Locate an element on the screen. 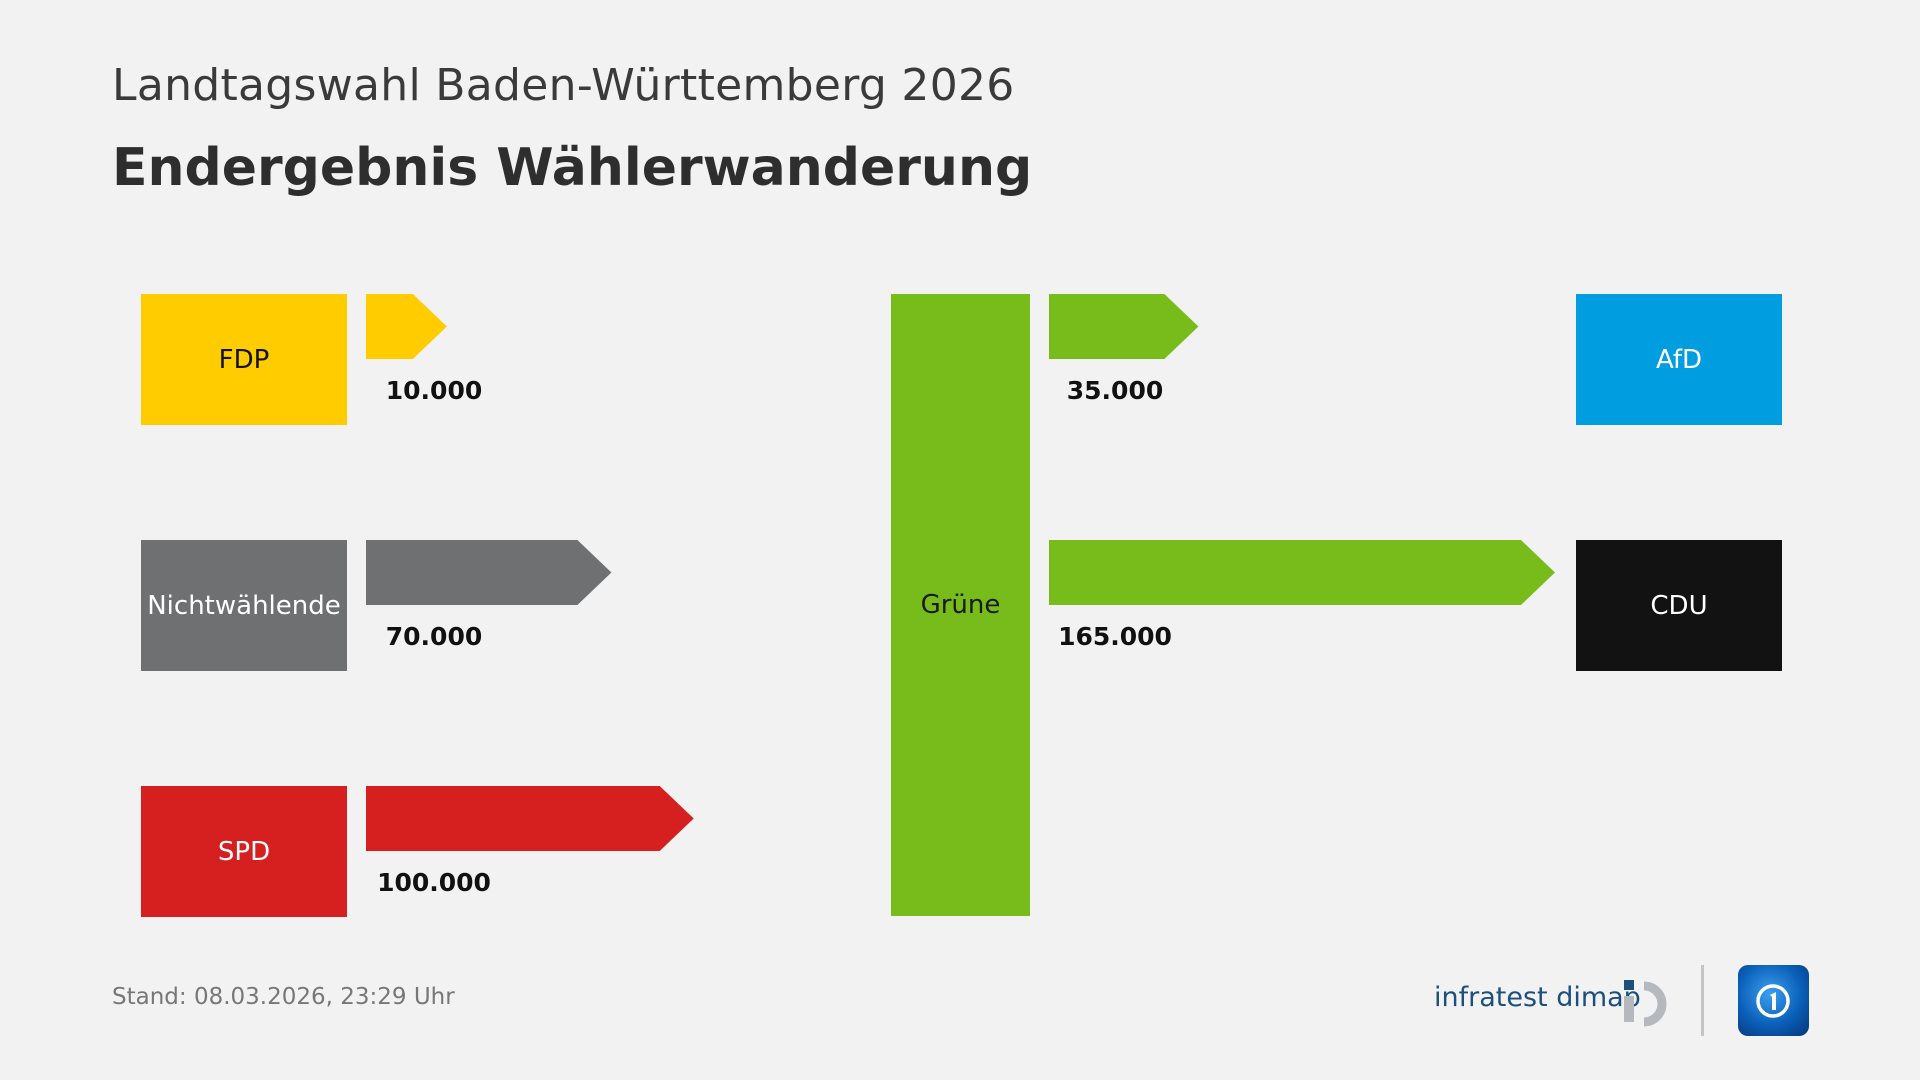 The image size is (1920, 1080). flow-arrow-cdu is located at coordinates (1302, 572).